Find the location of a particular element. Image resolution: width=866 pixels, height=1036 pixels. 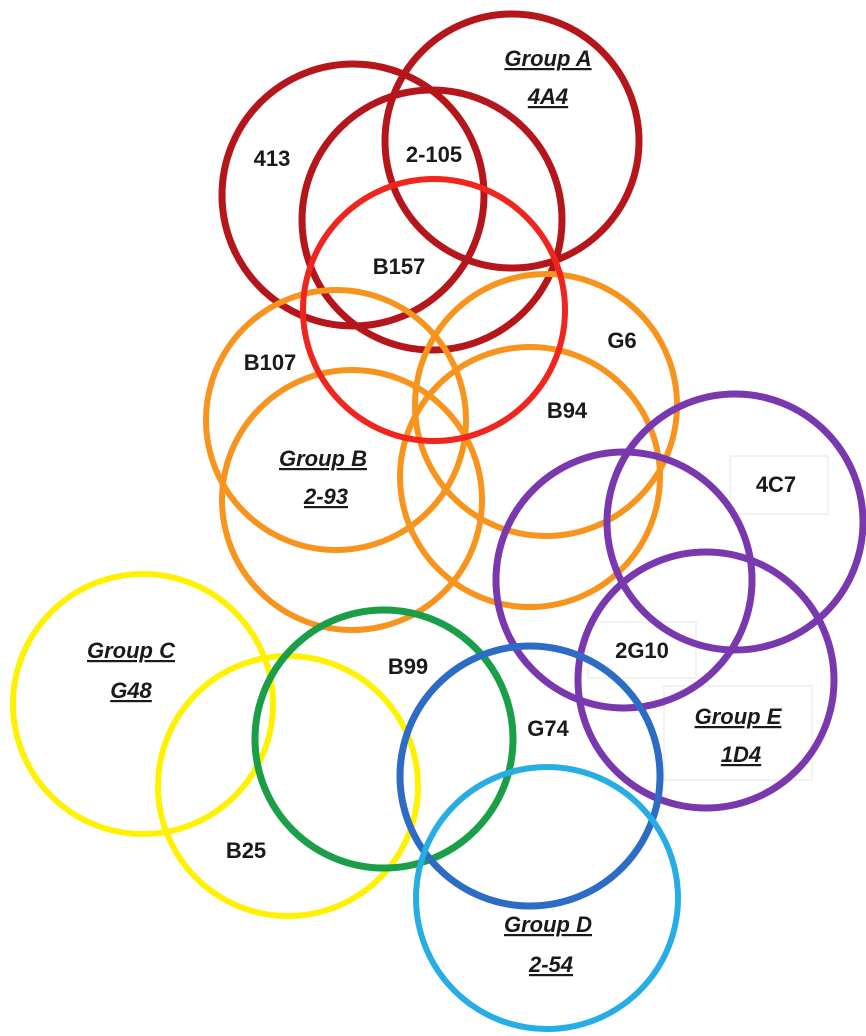

ring-2g10 is located at coordinates (624, 580).